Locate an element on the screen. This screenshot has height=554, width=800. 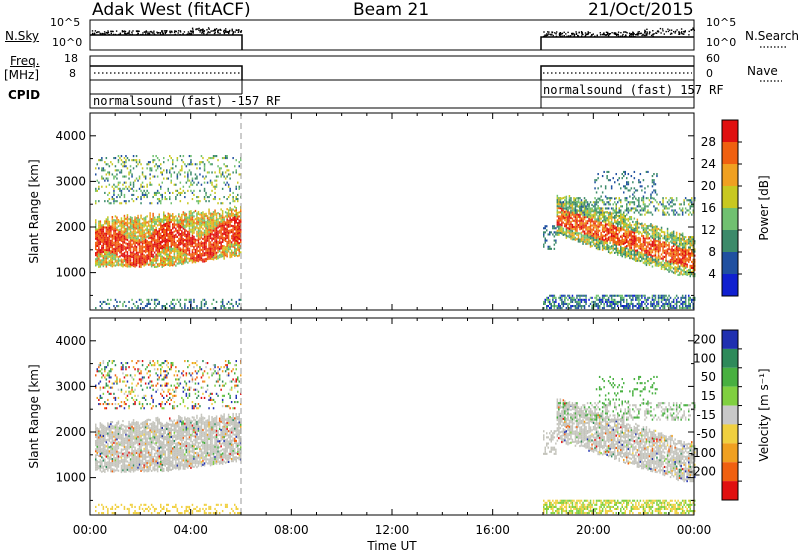
nsky-label: N.Sky is located at coordinates (22, 36).